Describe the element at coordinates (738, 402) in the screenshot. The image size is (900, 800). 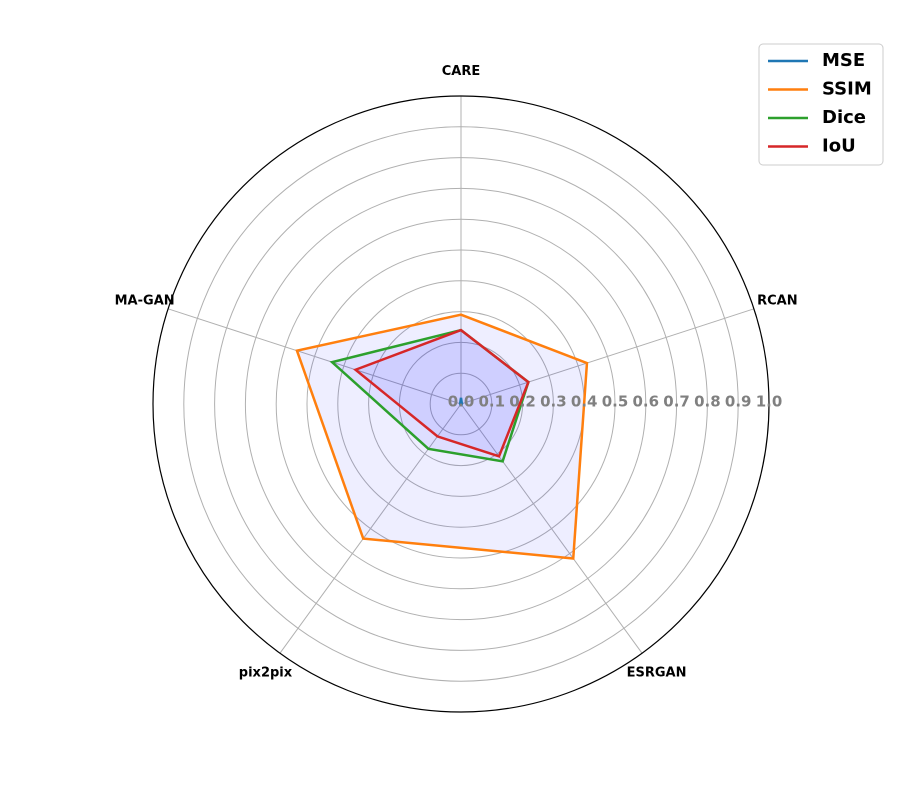
I see `radial-tick-label: 0.9` at that location.